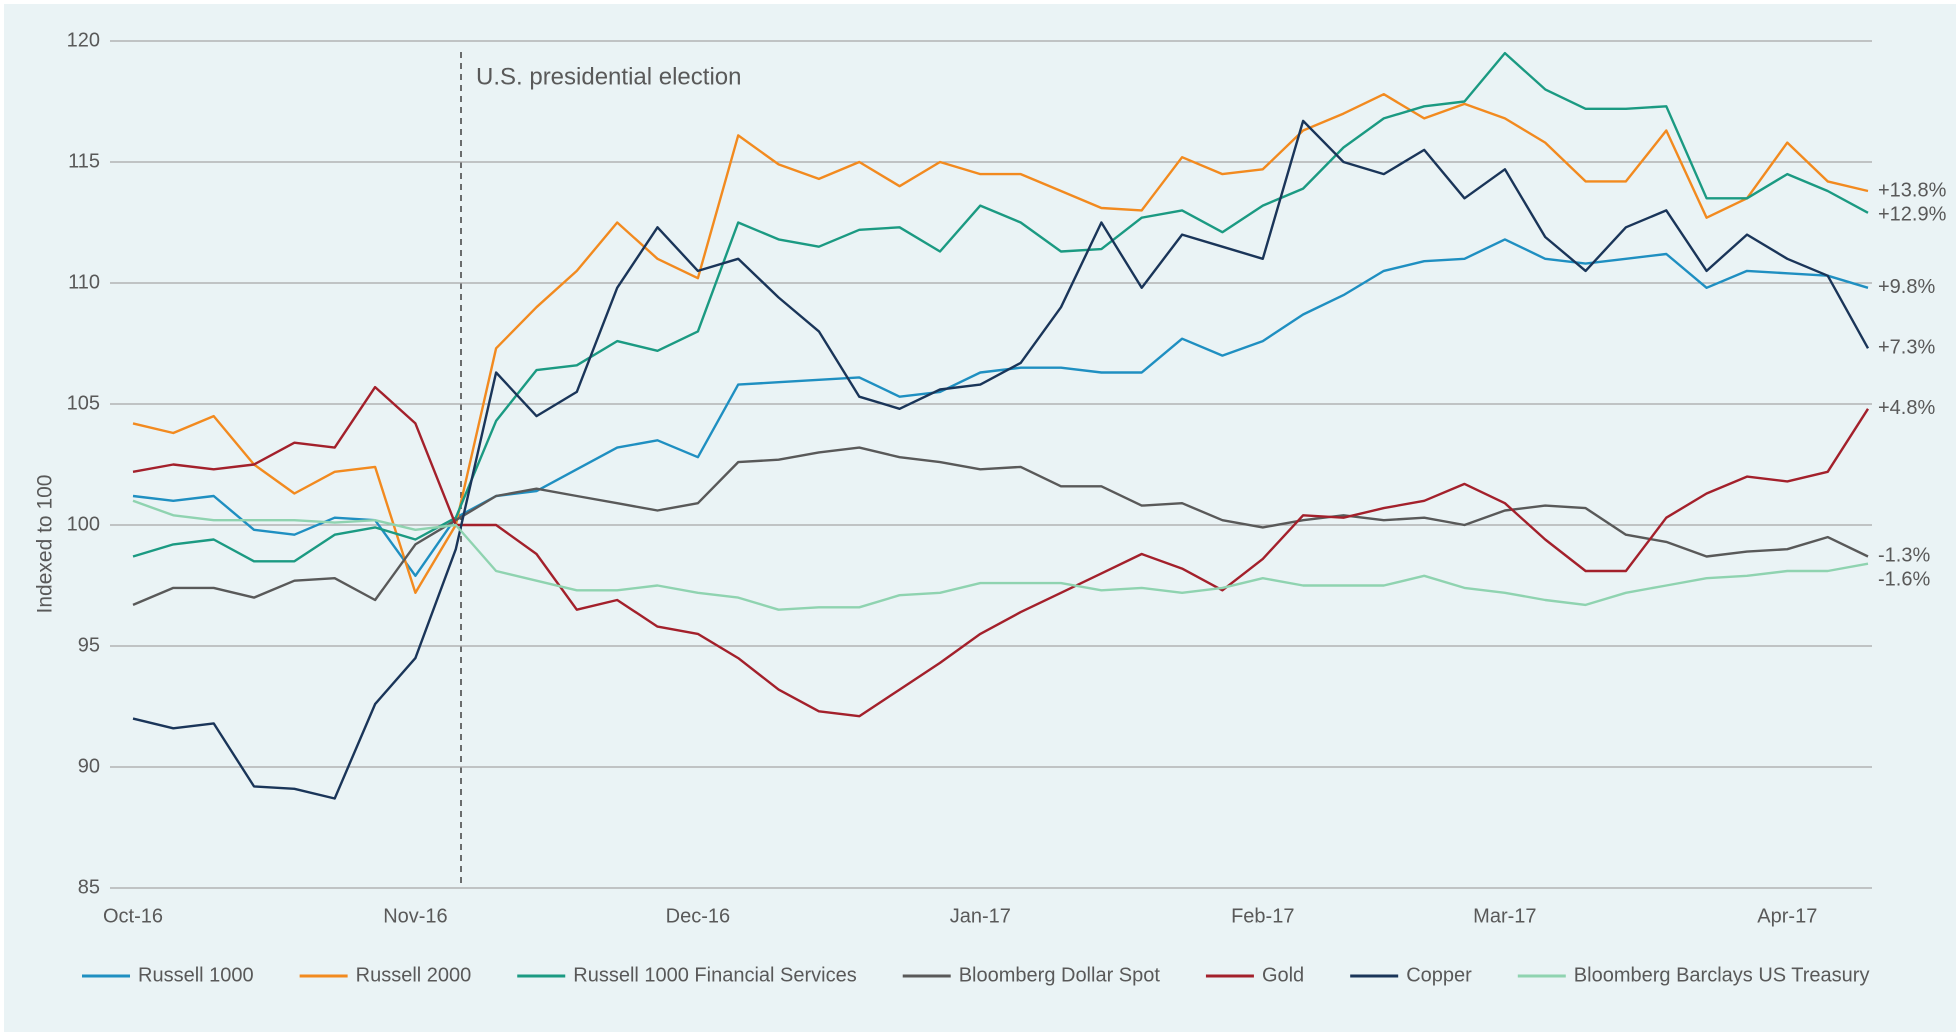  What do you see at coordinates (45, 544) in the screenshot?
I see `y-axis-label: Indexed to 100` at bounding box center [45, 544].